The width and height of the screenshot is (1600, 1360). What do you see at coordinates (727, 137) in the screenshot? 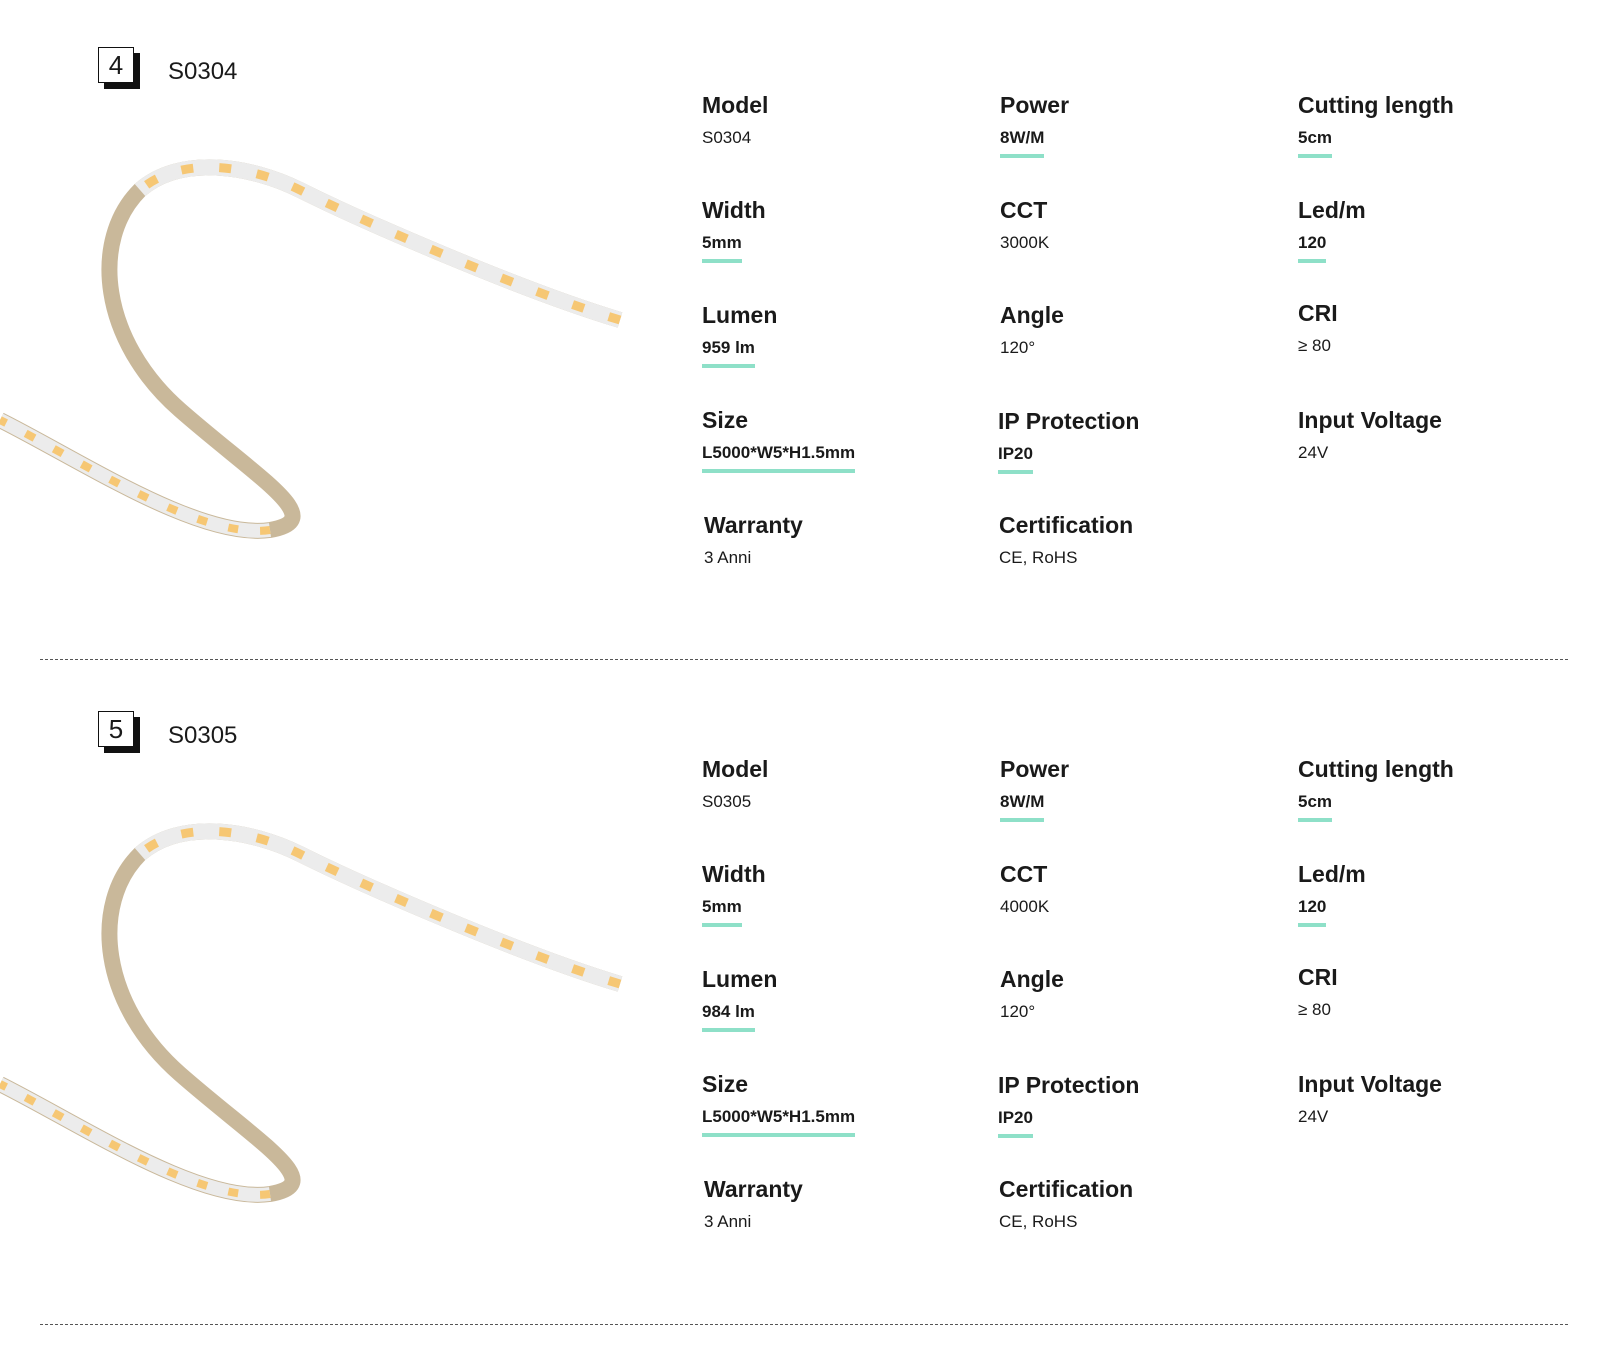
I see `spec-value: S0304` at bounding box center [727, 137].